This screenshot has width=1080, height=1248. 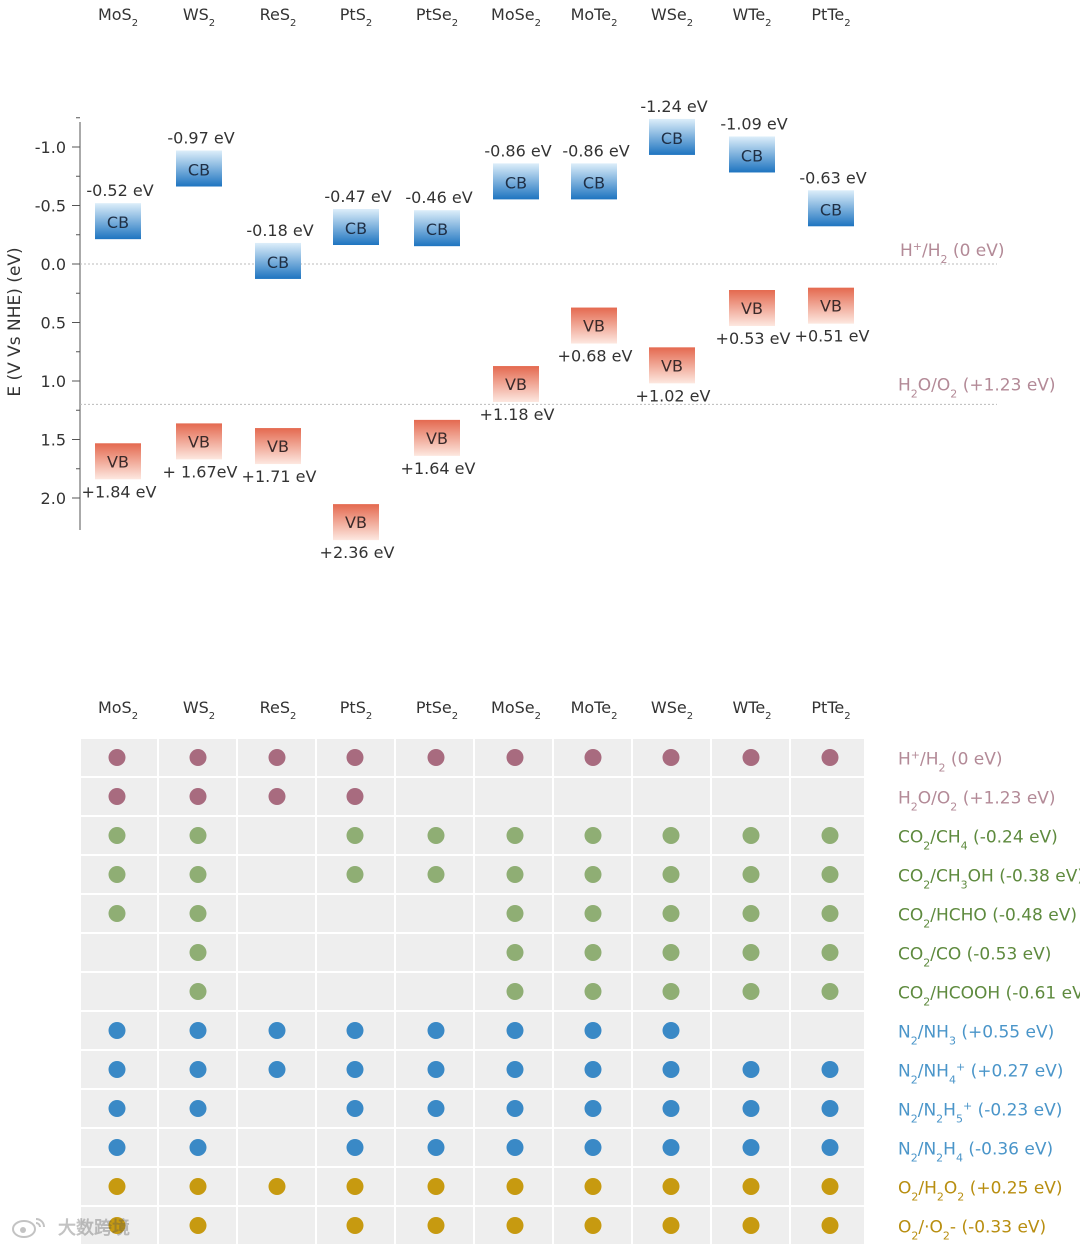 I want to click on vb-bar-wte2, so click(x=752, y=308).